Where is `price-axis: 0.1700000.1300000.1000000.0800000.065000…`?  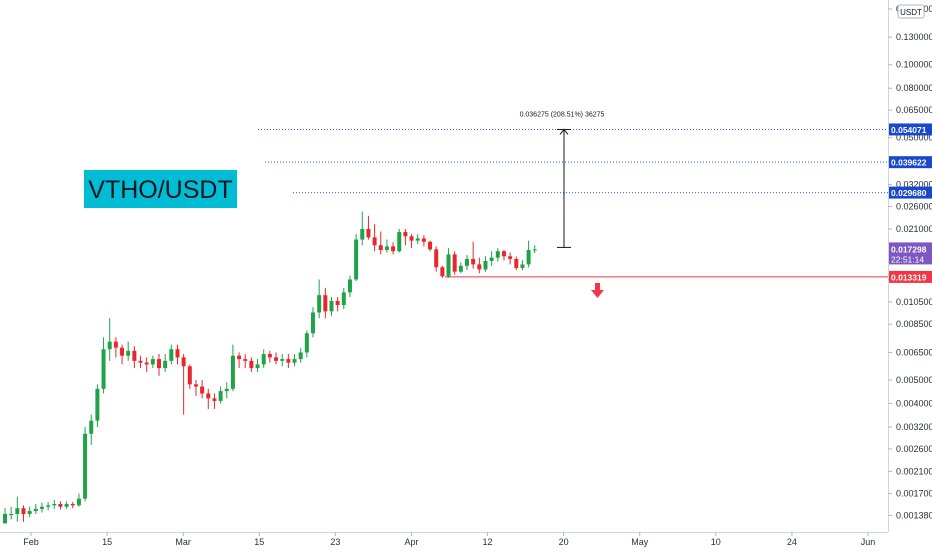 price-axis: 0.1700000.1300000.1000000.0800000.065000… is located at coordinates (910, 266).